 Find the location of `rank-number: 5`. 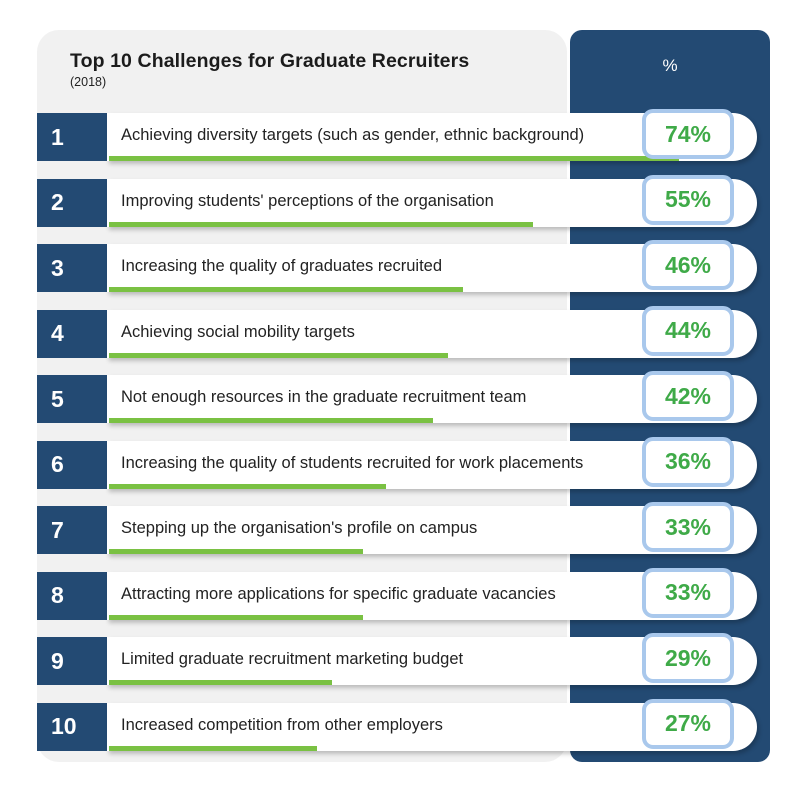

rank-number: 5 is located at coordinates (72, 399).